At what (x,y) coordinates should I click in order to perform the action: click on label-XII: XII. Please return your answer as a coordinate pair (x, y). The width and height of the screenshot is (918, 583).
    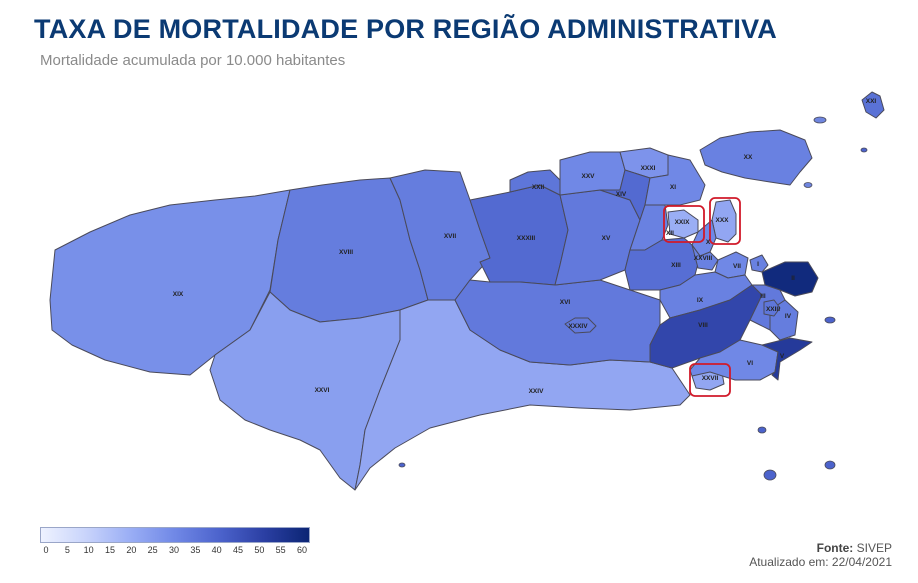
    Looking at the image, I should click on (670, 233).